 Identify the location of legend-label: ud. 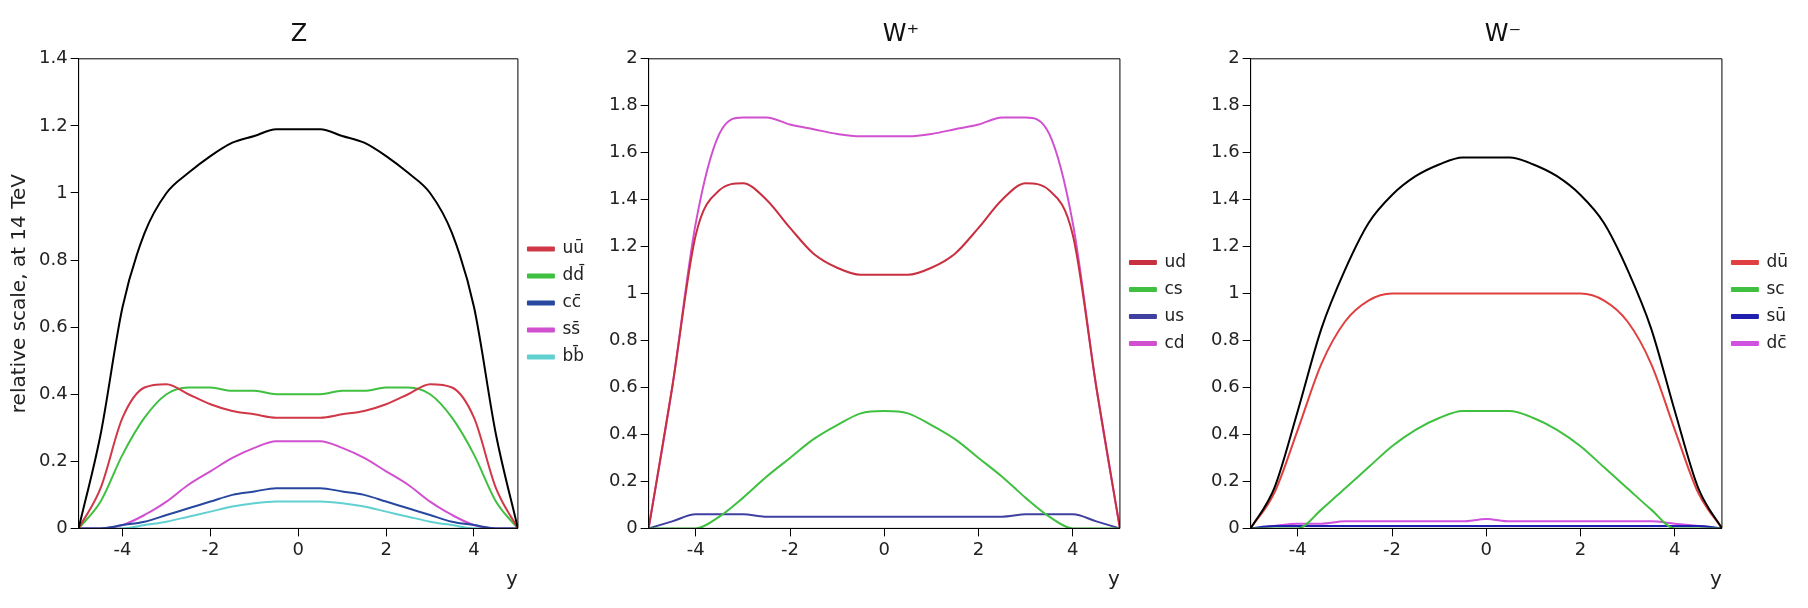
(1175, 260).